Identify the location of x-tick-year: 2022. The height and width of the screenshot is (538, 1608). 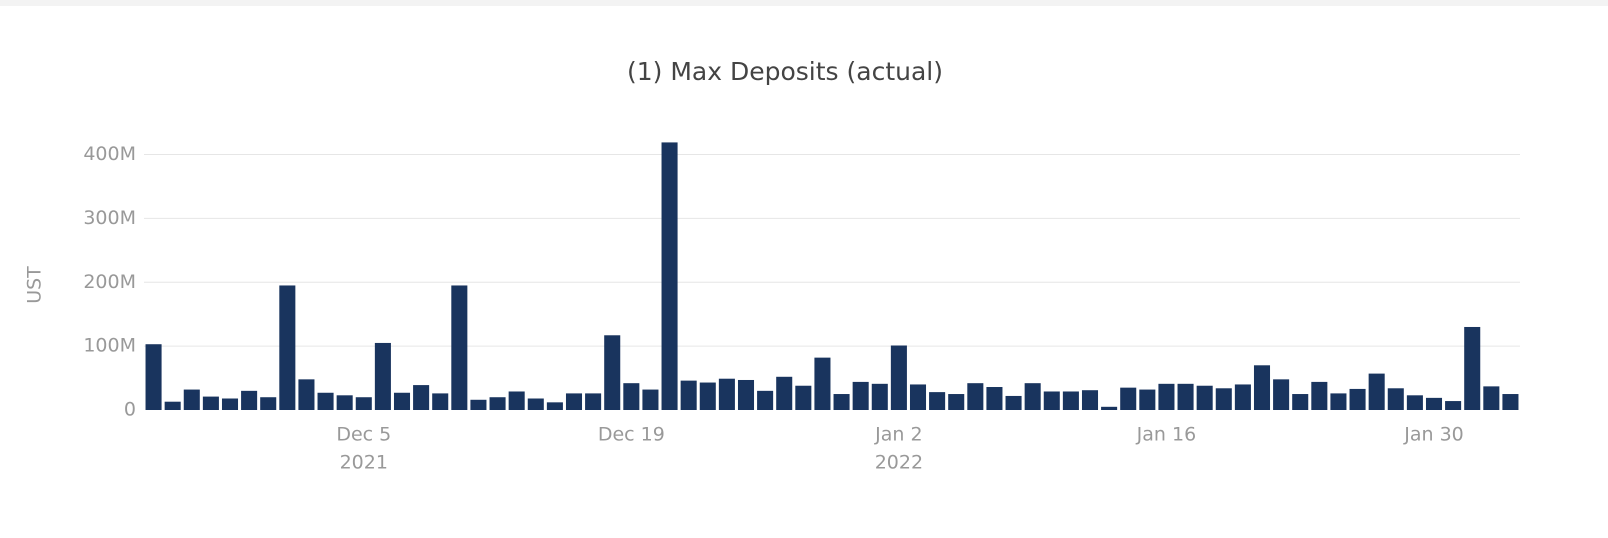
(899, 463).